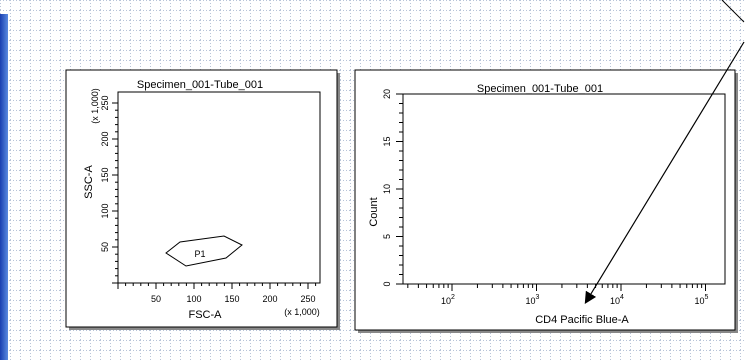 This screenshot has height=360, width=746. Describe the element at coordinates (193, 299) in the screenshot. I see `x-tick-label: 100` at that location.